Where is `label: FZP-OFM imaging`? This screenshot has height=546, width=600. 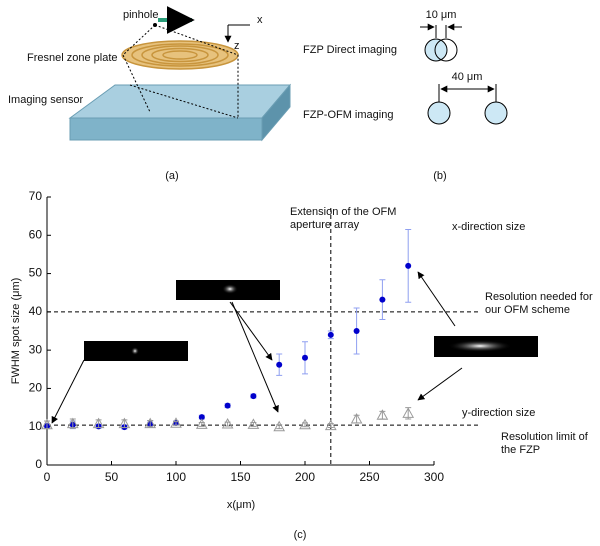 label: FZP-OFM imaging is located at coordinates (348, 115).